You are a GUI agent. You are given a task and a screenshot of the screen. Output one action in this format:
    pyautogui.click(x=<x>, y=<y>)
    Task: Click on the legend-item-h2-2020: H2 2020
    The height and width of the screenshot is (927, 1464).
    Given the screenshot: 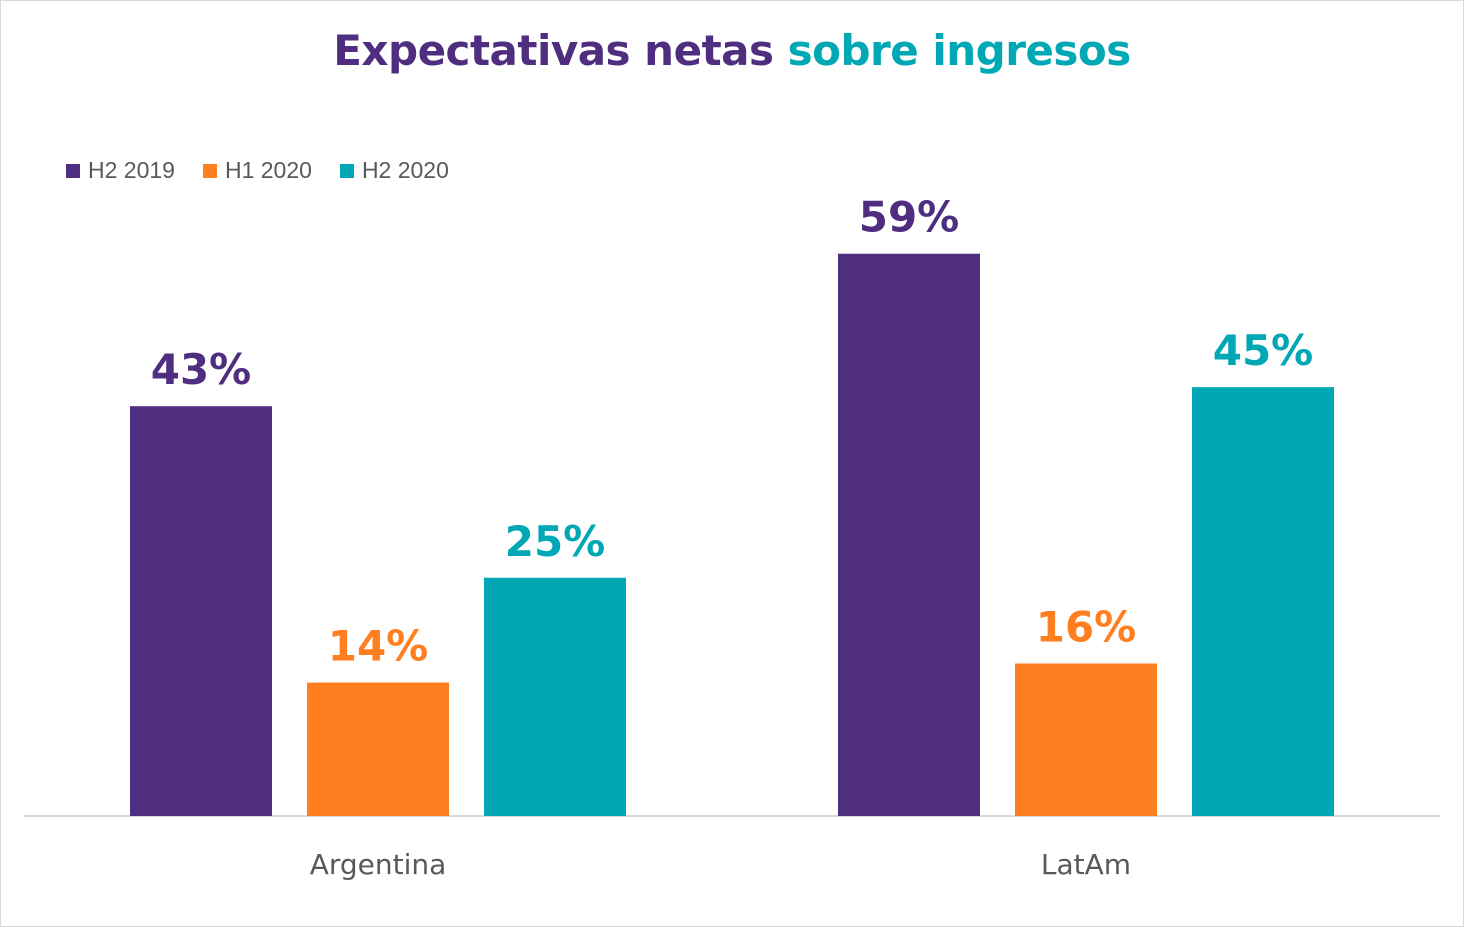 What is the action you would take?
    pyautogui.click(x=394, y=170)
    